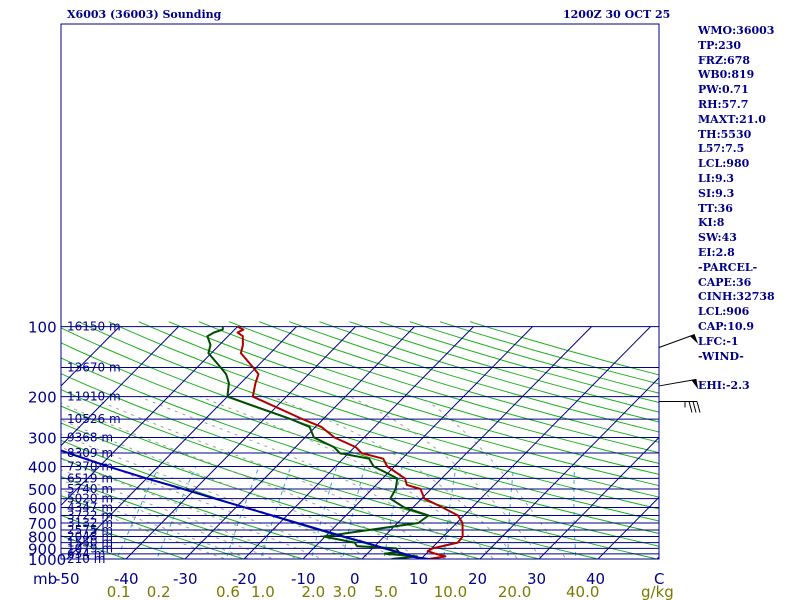 This screenshot has height=600, width=800. I want to click on height-label: 5020 m, so click(90, 499).